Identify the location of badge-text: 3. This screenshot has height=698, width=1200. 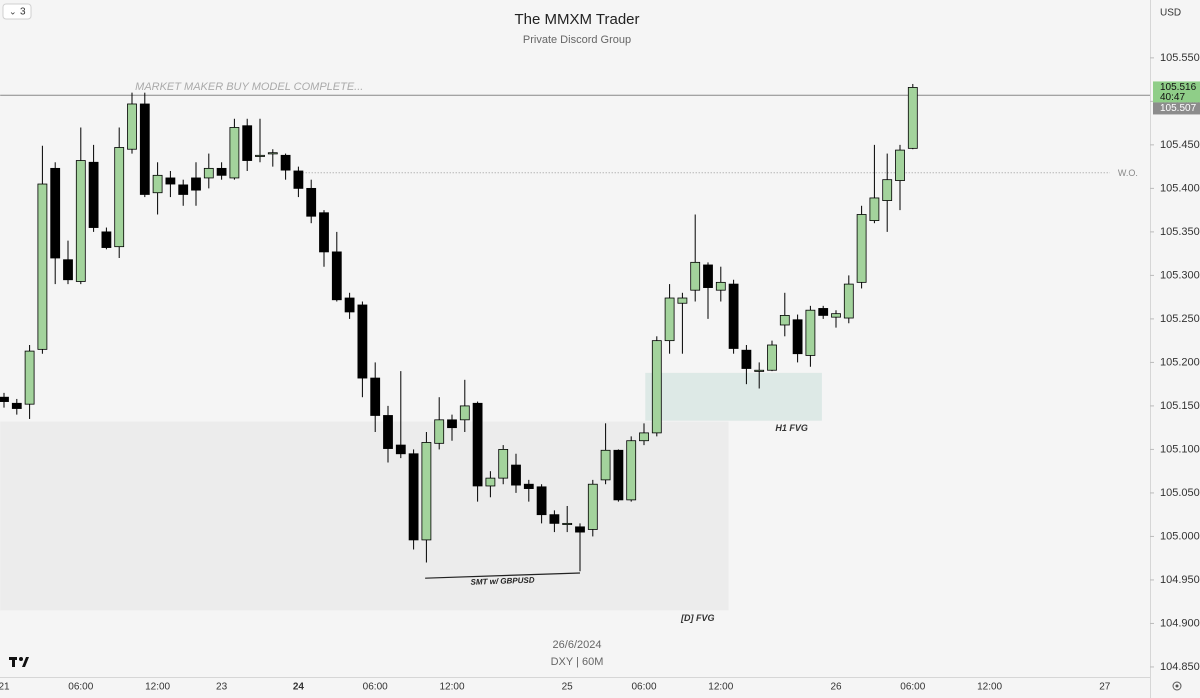
(23, 12).